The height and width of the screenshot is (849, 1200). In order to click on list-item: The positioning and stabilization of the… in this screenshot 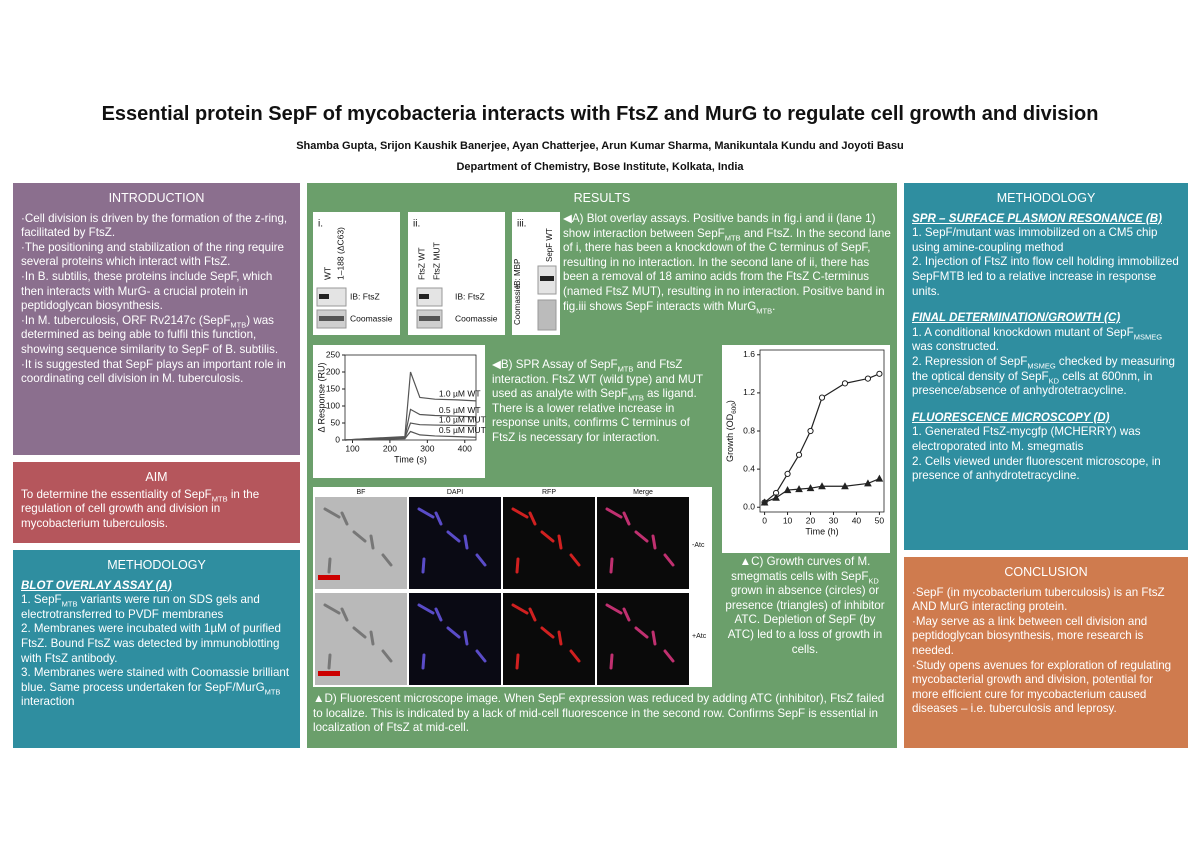, I will do `click(156, 255)`.